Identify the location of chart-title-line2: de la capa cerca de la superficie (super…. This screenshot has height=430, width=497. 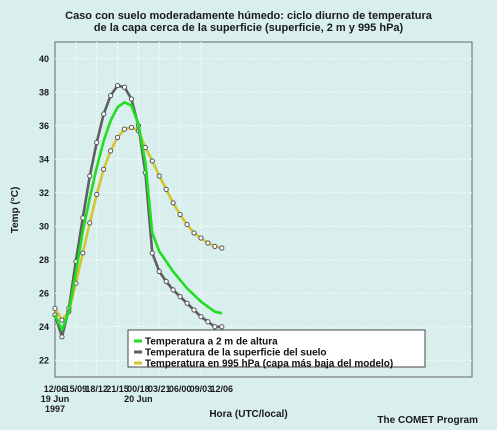
(249, 28).